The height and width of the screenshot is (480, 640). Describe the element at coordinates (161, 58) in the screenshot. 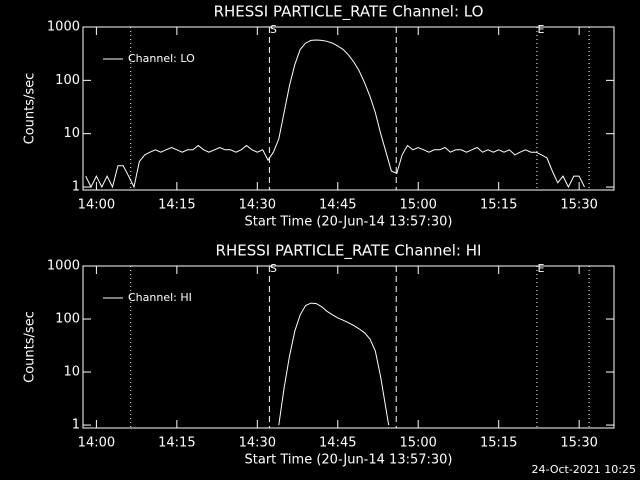

I see `legend-label: Channel: LO` at that location.